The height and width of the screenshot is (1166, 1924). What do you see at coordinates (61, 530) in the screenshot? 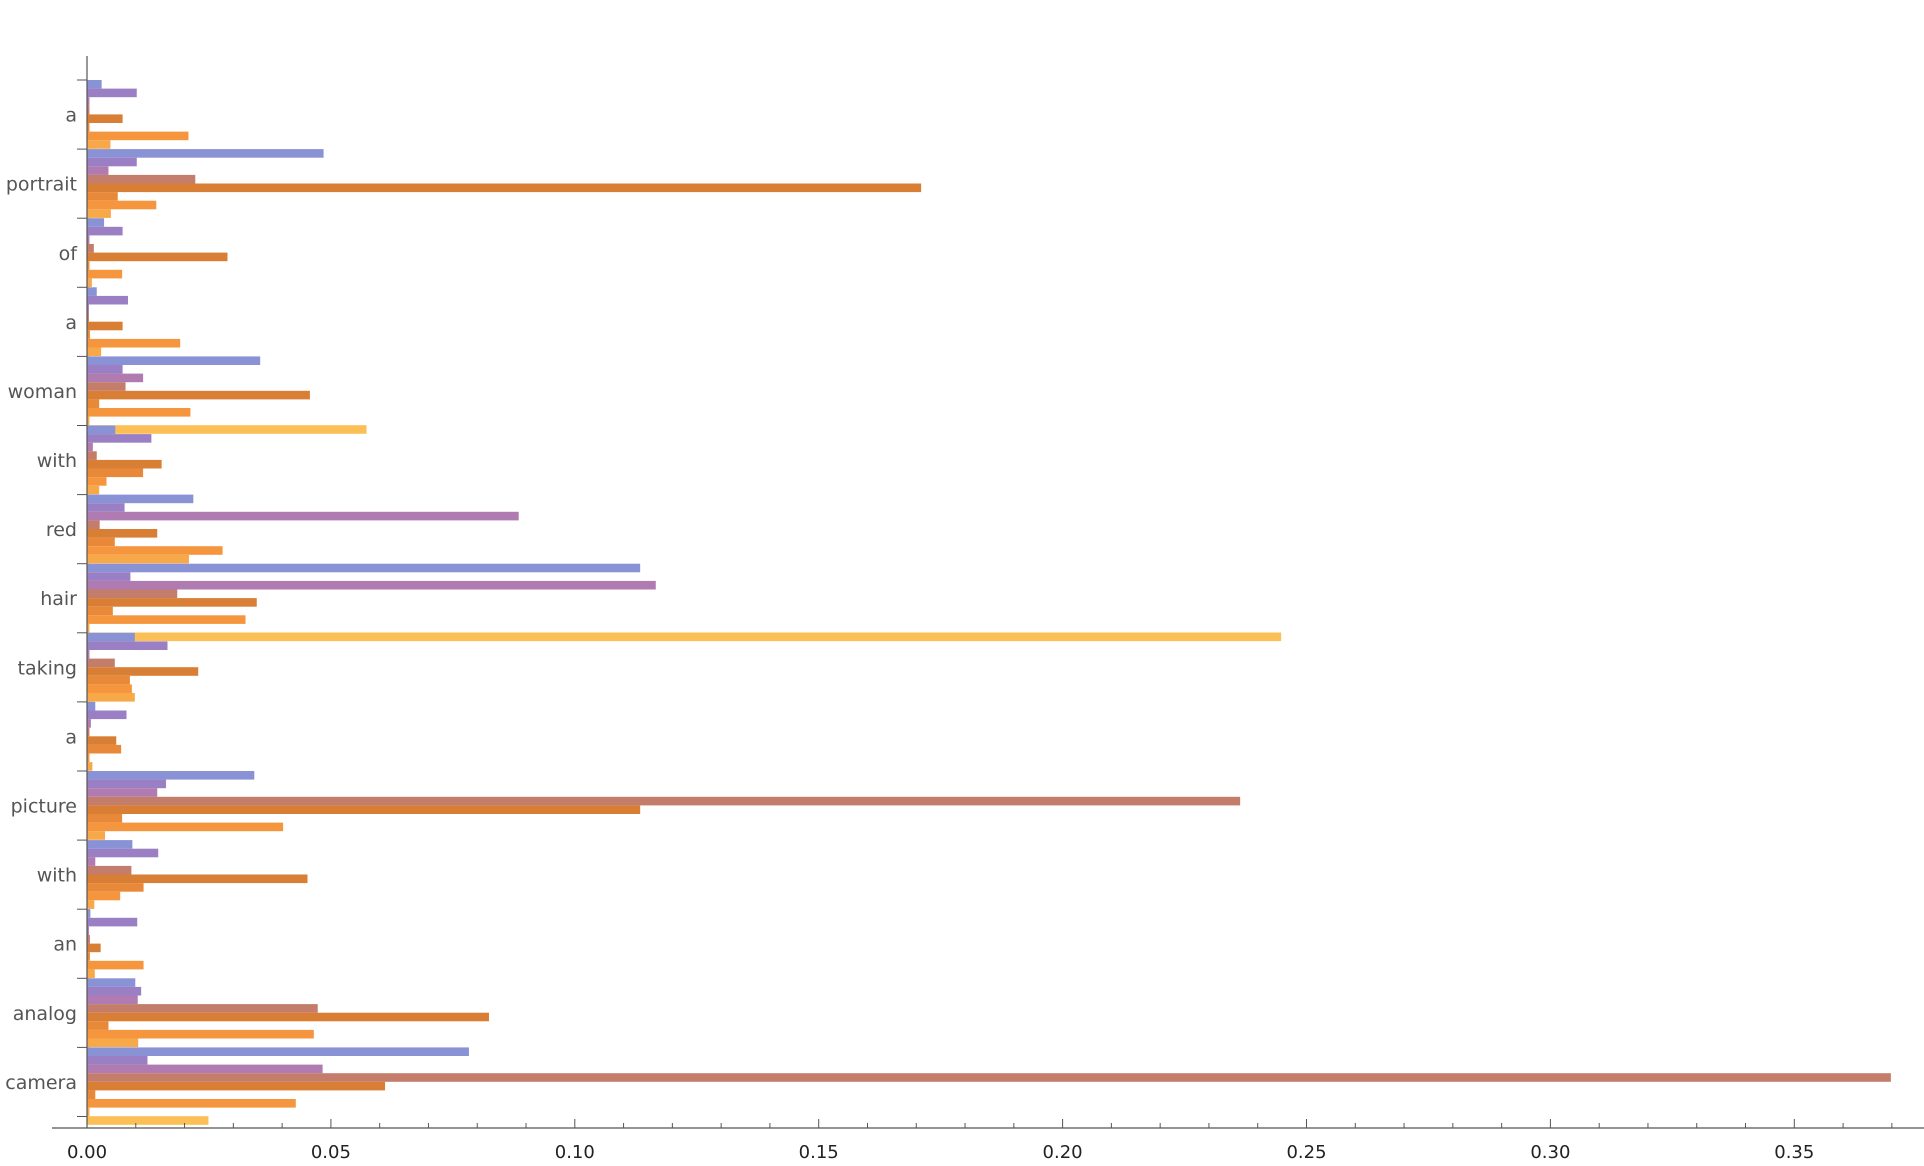
I see `category-label: red` at bounding box center [61, 530].